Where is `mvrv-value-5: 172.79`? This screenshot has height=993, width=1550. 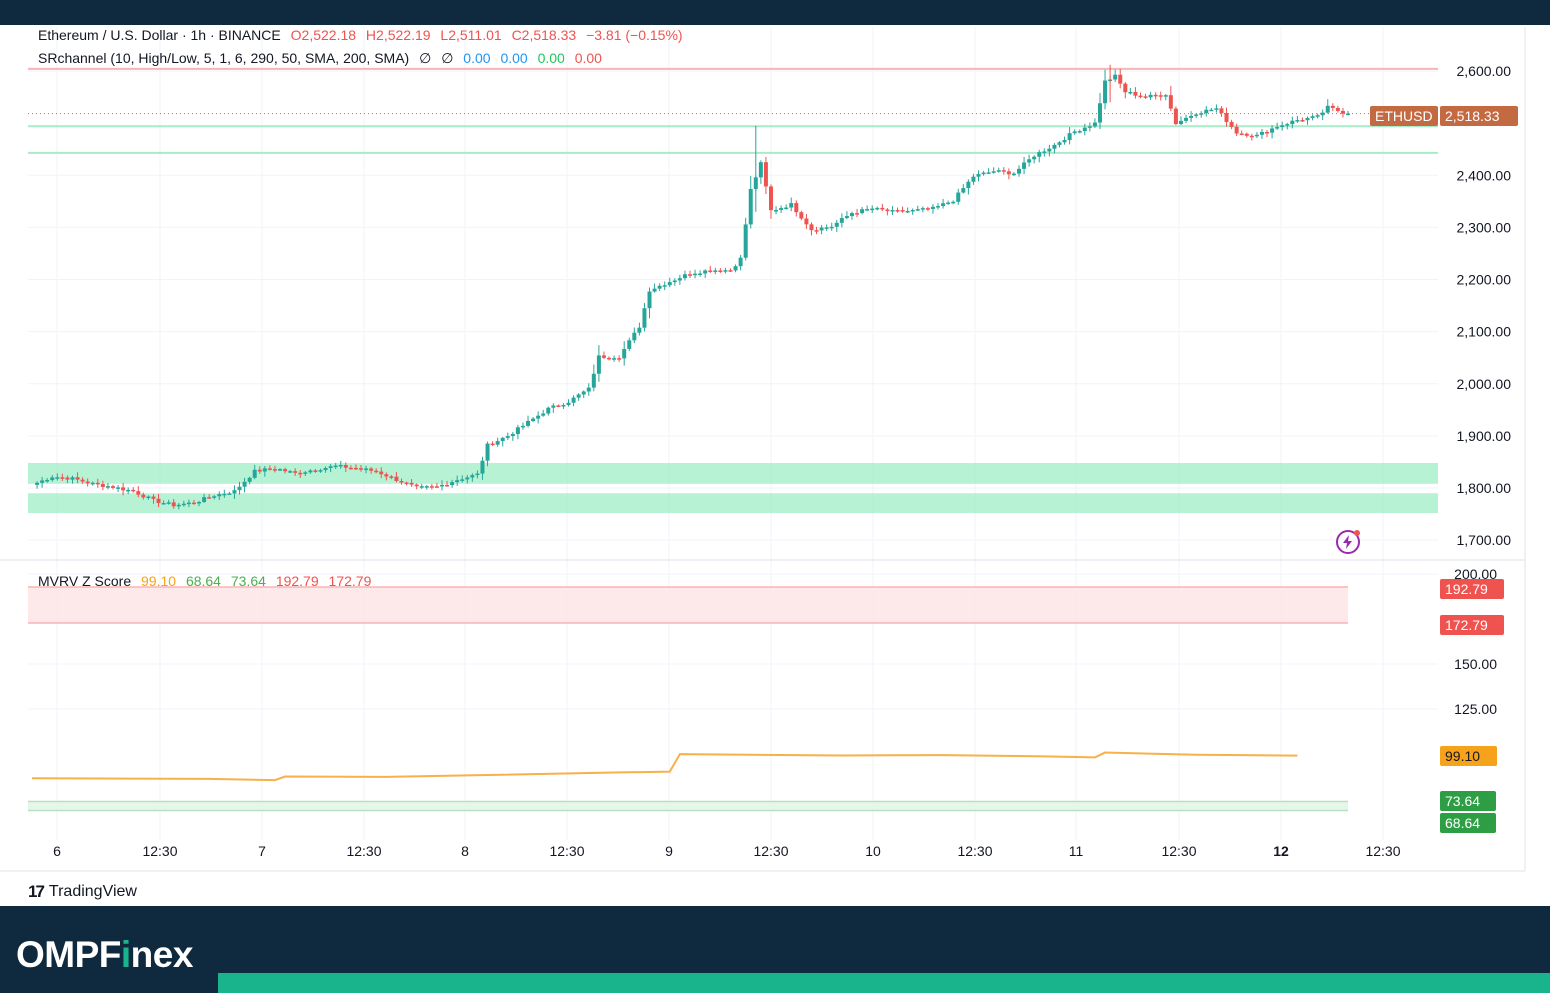
mvrv-value-5: 172.79 is located at coordinates (350, 581).